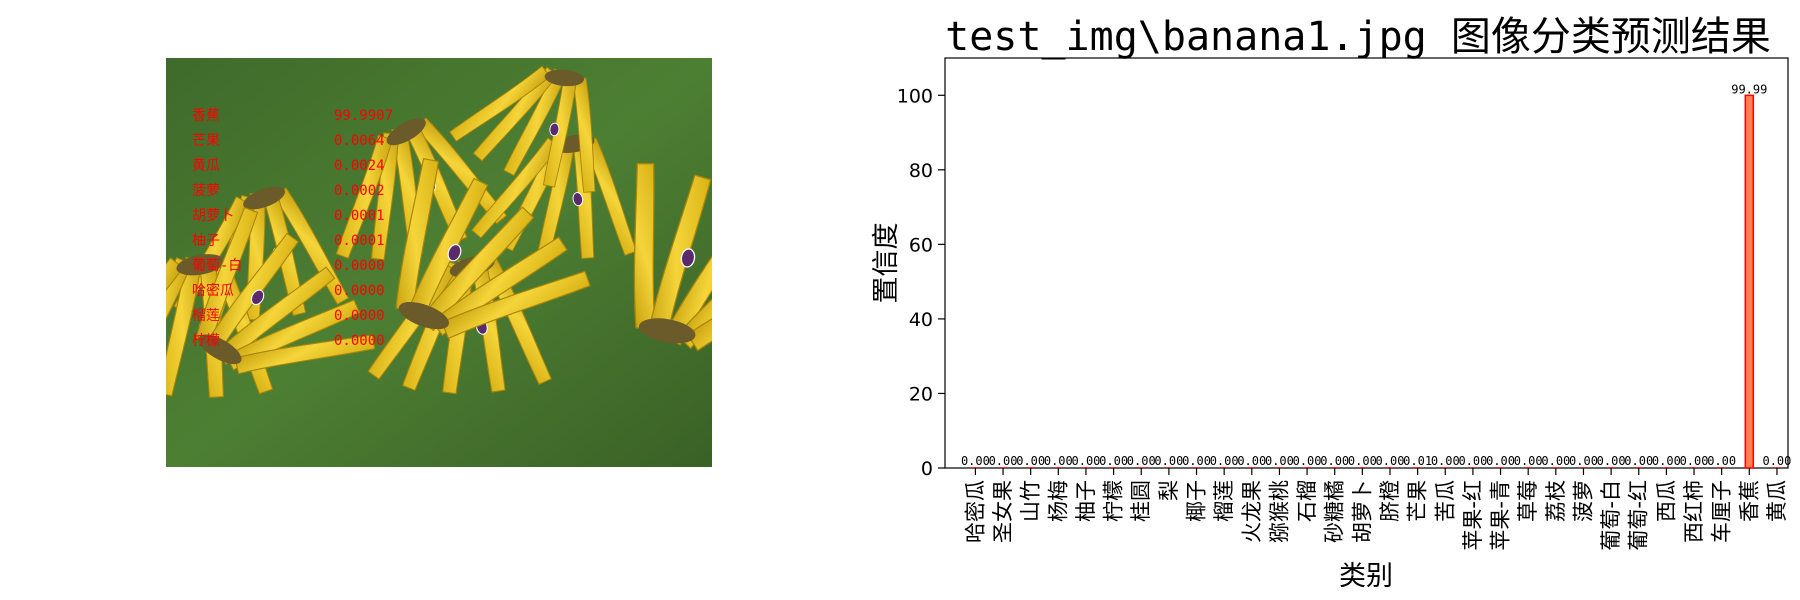 The height and width of the screenshot is (600, 1800). What do you see at coordinates (1749, 89) in the screenshot?
I see `bar-value-label: 99.99` at bounding box center [1749, 89].